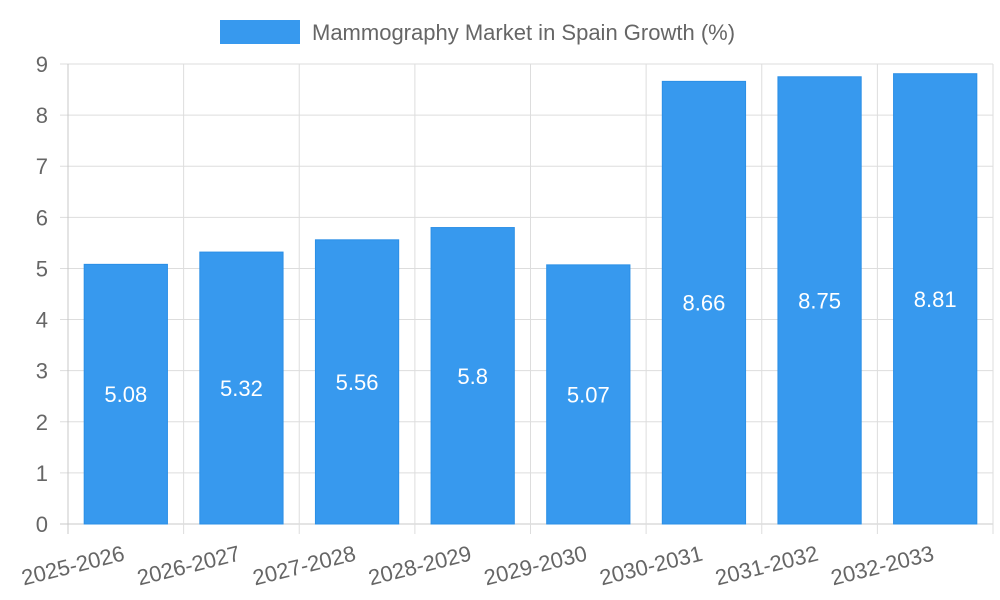 Image resolution: width=1000 pixels, height=600 pixels. I want to click on bar-value-label: 8.66, so click(704, 303).